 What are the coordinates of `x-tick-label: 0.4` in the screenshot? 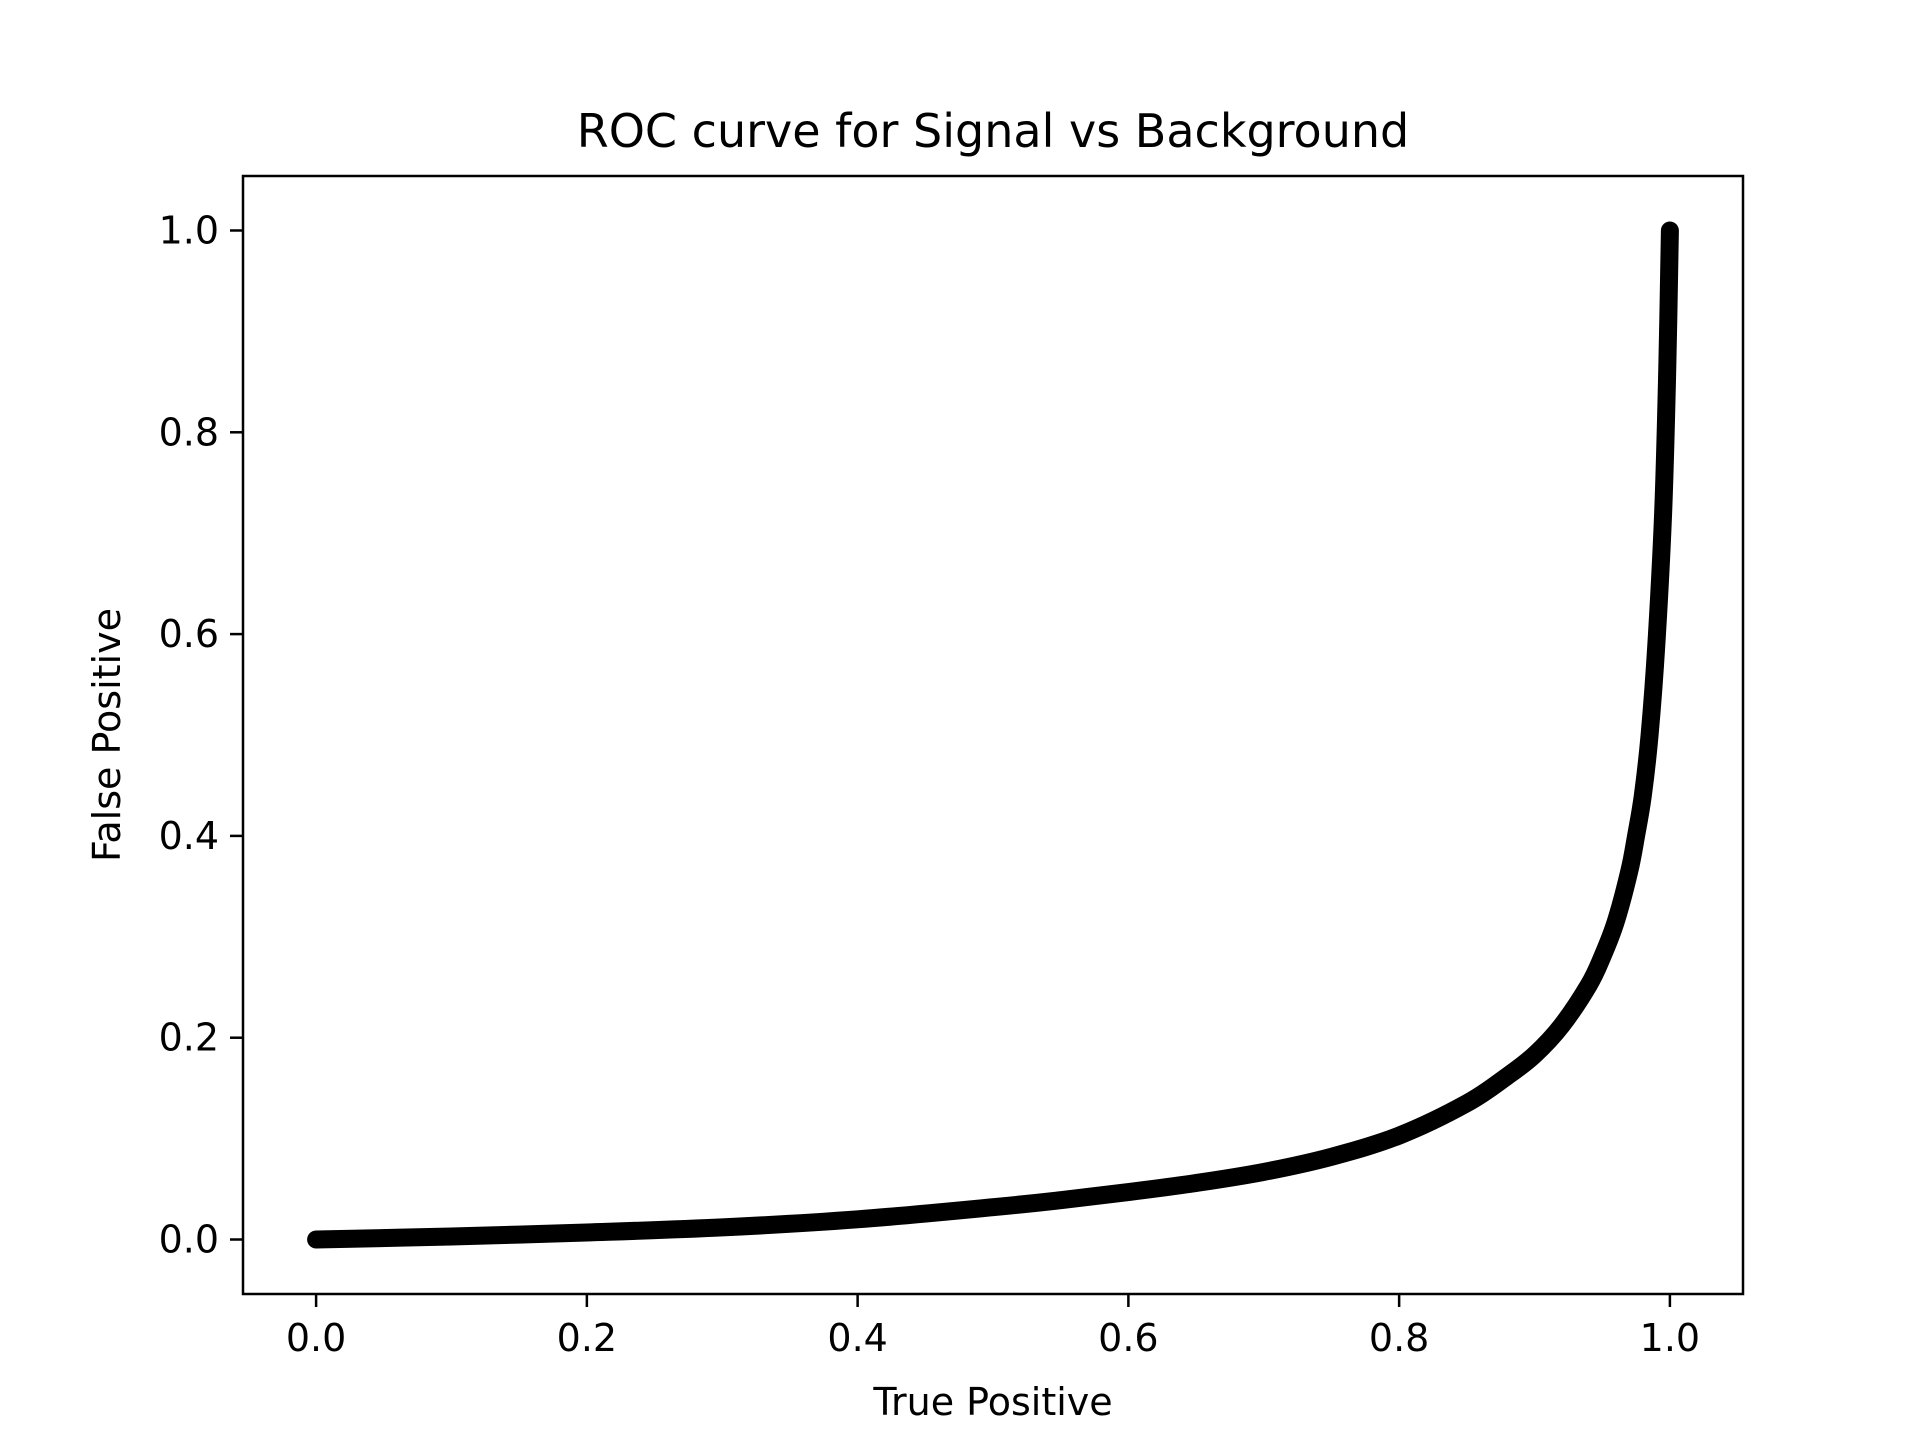 It's located at (857, 1338).